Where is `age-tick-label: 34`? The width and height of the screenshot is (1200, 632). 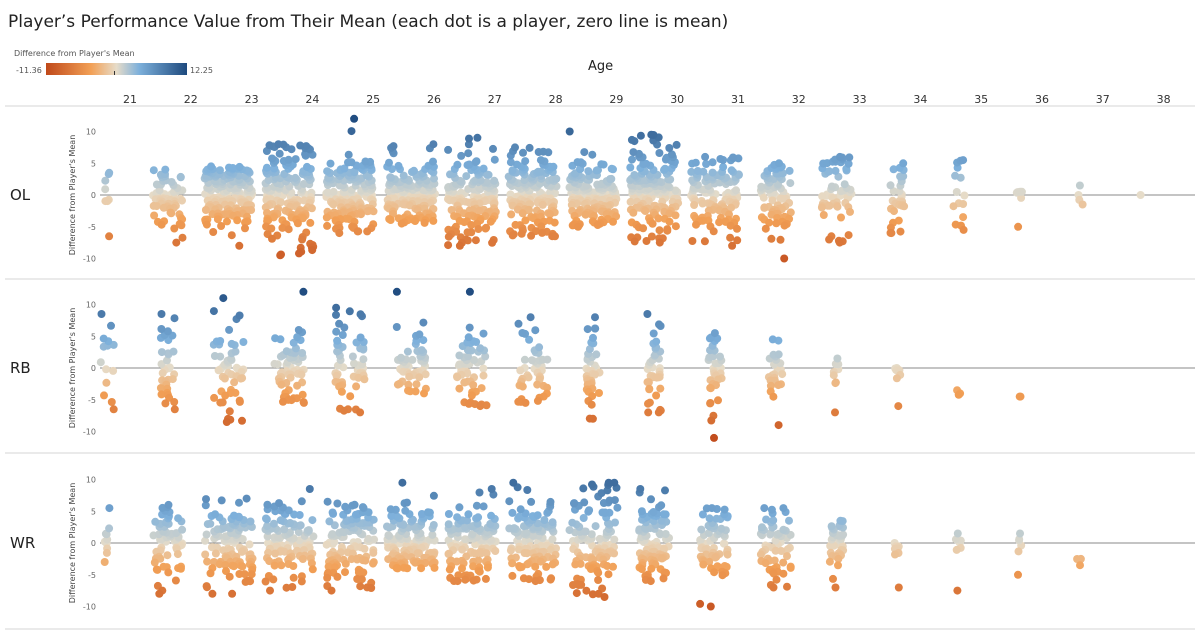 age-tick-label: 34 is located at coordinates (920, 99).